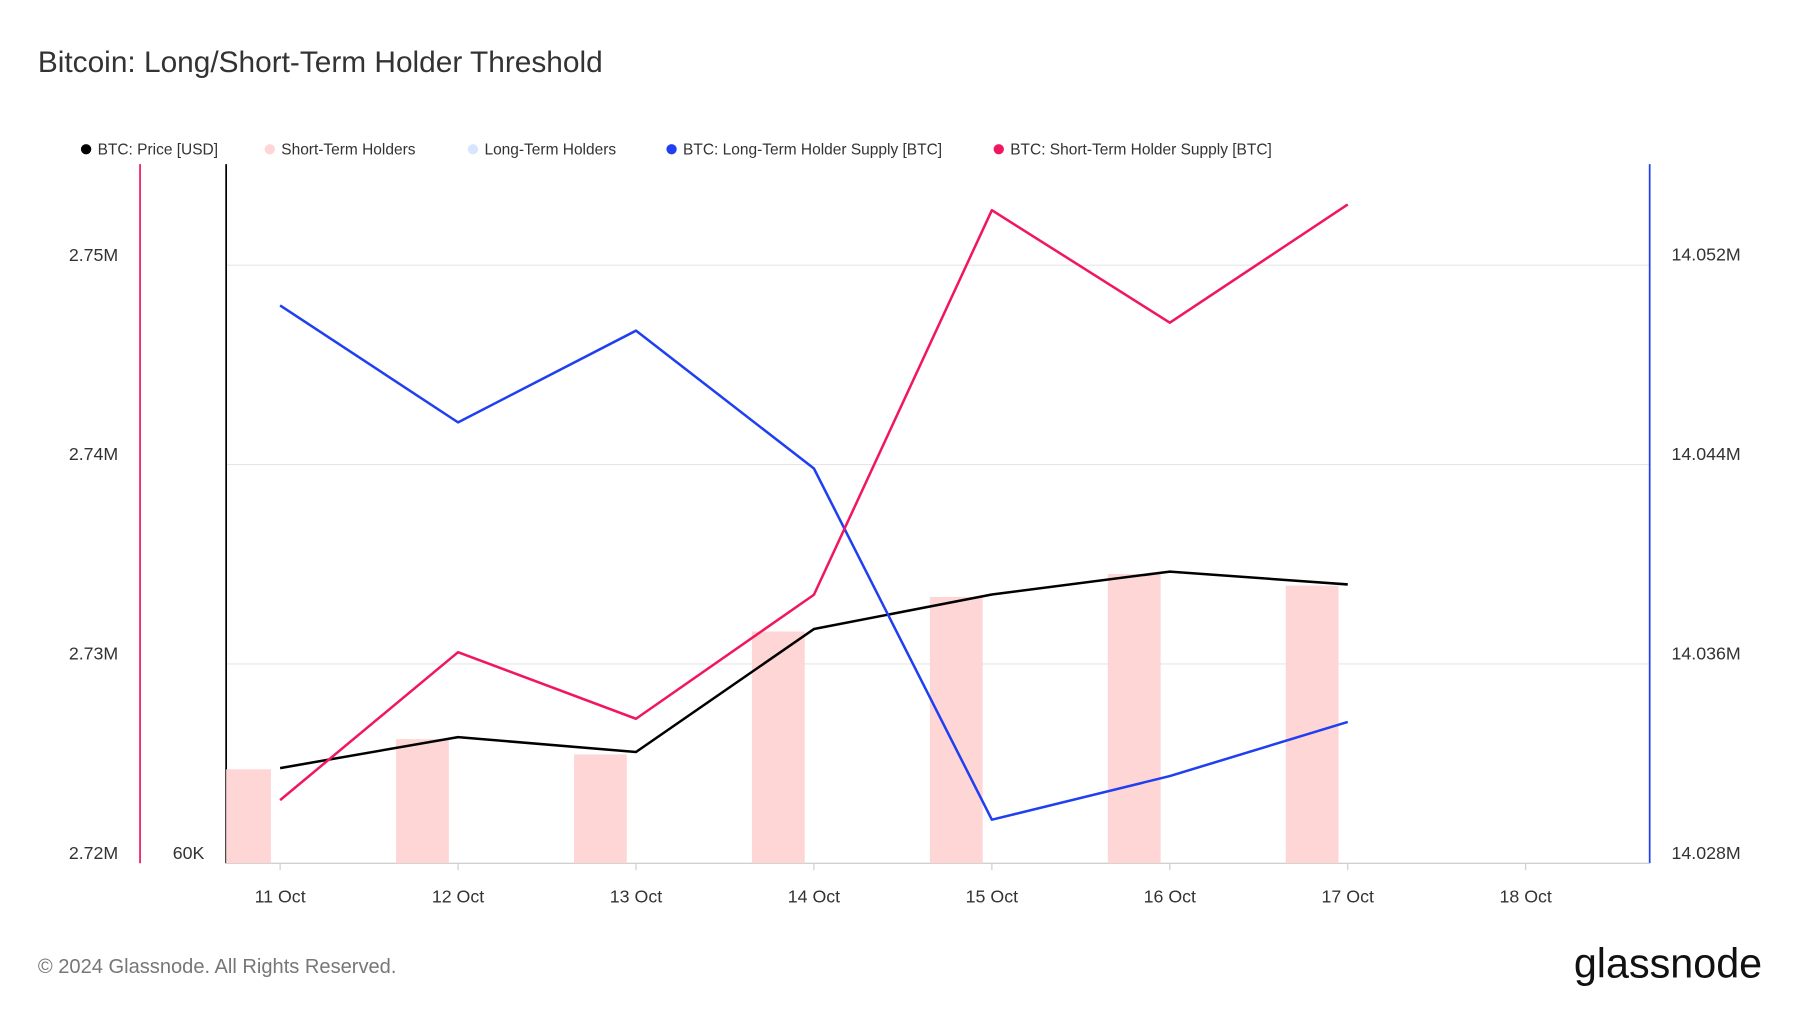 This screenshot has width=1800, height=1013. What do you see at coordinates (280, 896) in the screenshot?
I see `x-tick-label: 11 Oct` at bounding box center [280, 896].